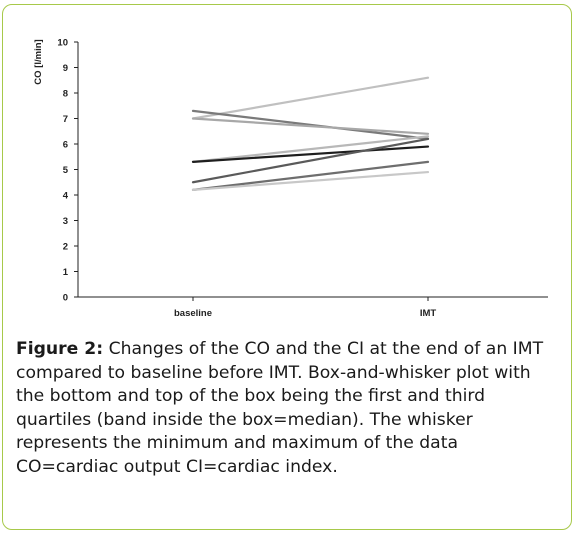 This screenshot has height=534, width=576. Describe the element at coordinates (193, 313) in the screenshot. I see `x-tick-label: baseline` at that location.